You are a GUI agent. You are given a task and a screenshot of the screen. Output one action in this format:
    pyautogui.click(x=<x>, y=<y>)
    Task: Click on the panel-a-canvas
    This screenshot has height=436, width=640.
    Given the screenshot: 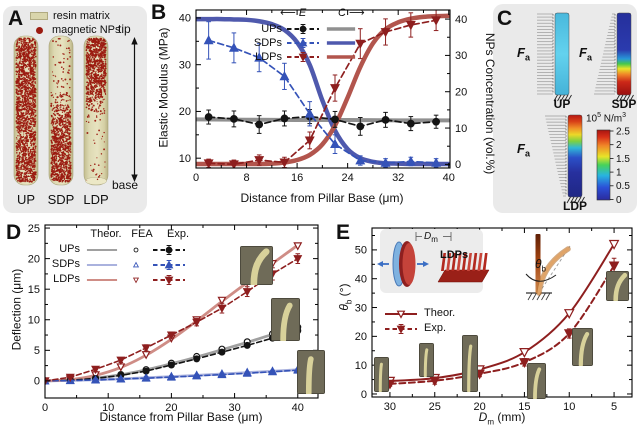 What is the action you would take?
    pyautogui.click(x=75, y=110)
    